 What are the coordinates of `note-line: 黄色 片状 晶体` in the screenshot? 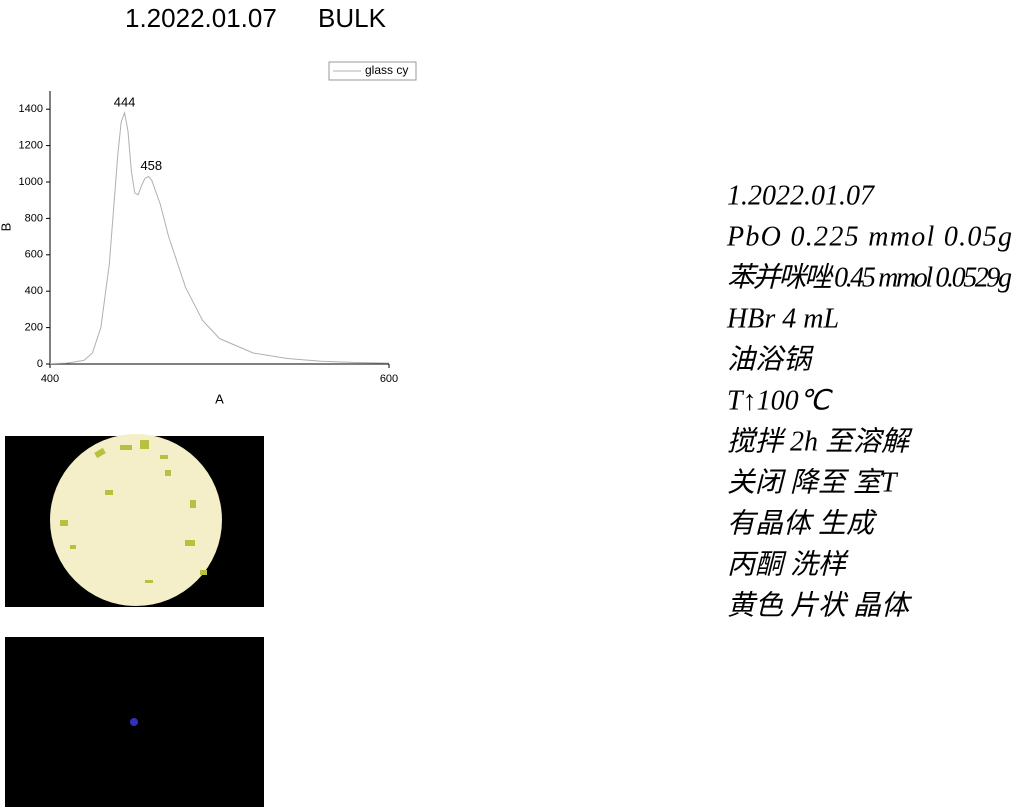 It's located at (820, 605).